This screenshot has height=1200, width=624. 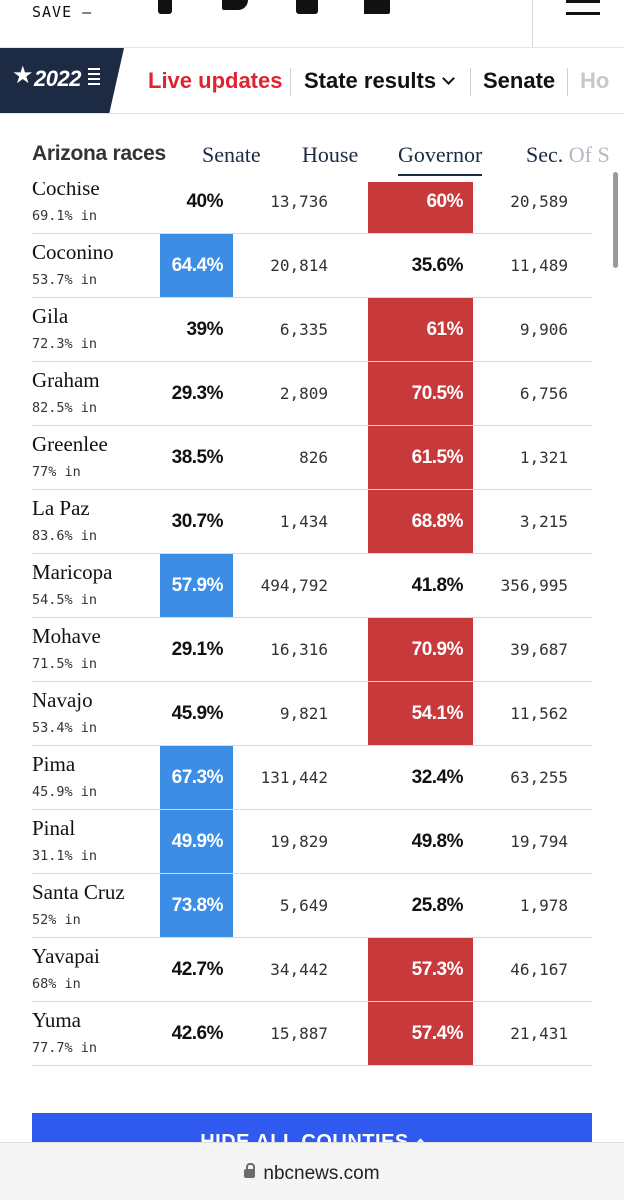 What do you see at coordinates (543, 457) in the screenshot?
I see `rep-votes: 1,321` at bounding box center [543, 457].